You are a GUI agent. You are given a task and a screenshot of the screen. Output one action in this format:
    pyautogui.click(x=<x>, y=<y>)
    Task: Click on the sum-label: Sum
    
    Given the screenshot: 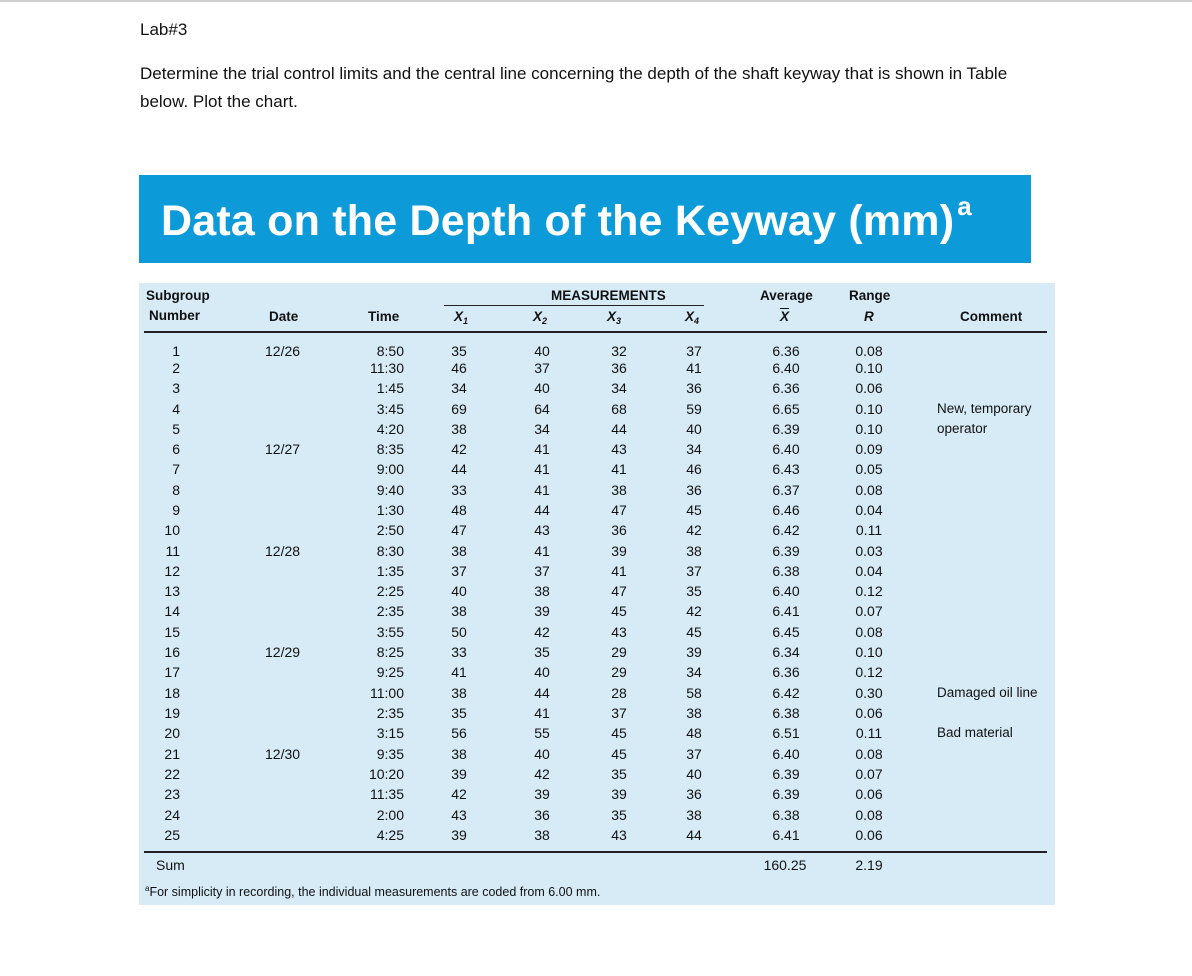 What is the action you would take?
    pyautogui.click(x=170, y=865)
    